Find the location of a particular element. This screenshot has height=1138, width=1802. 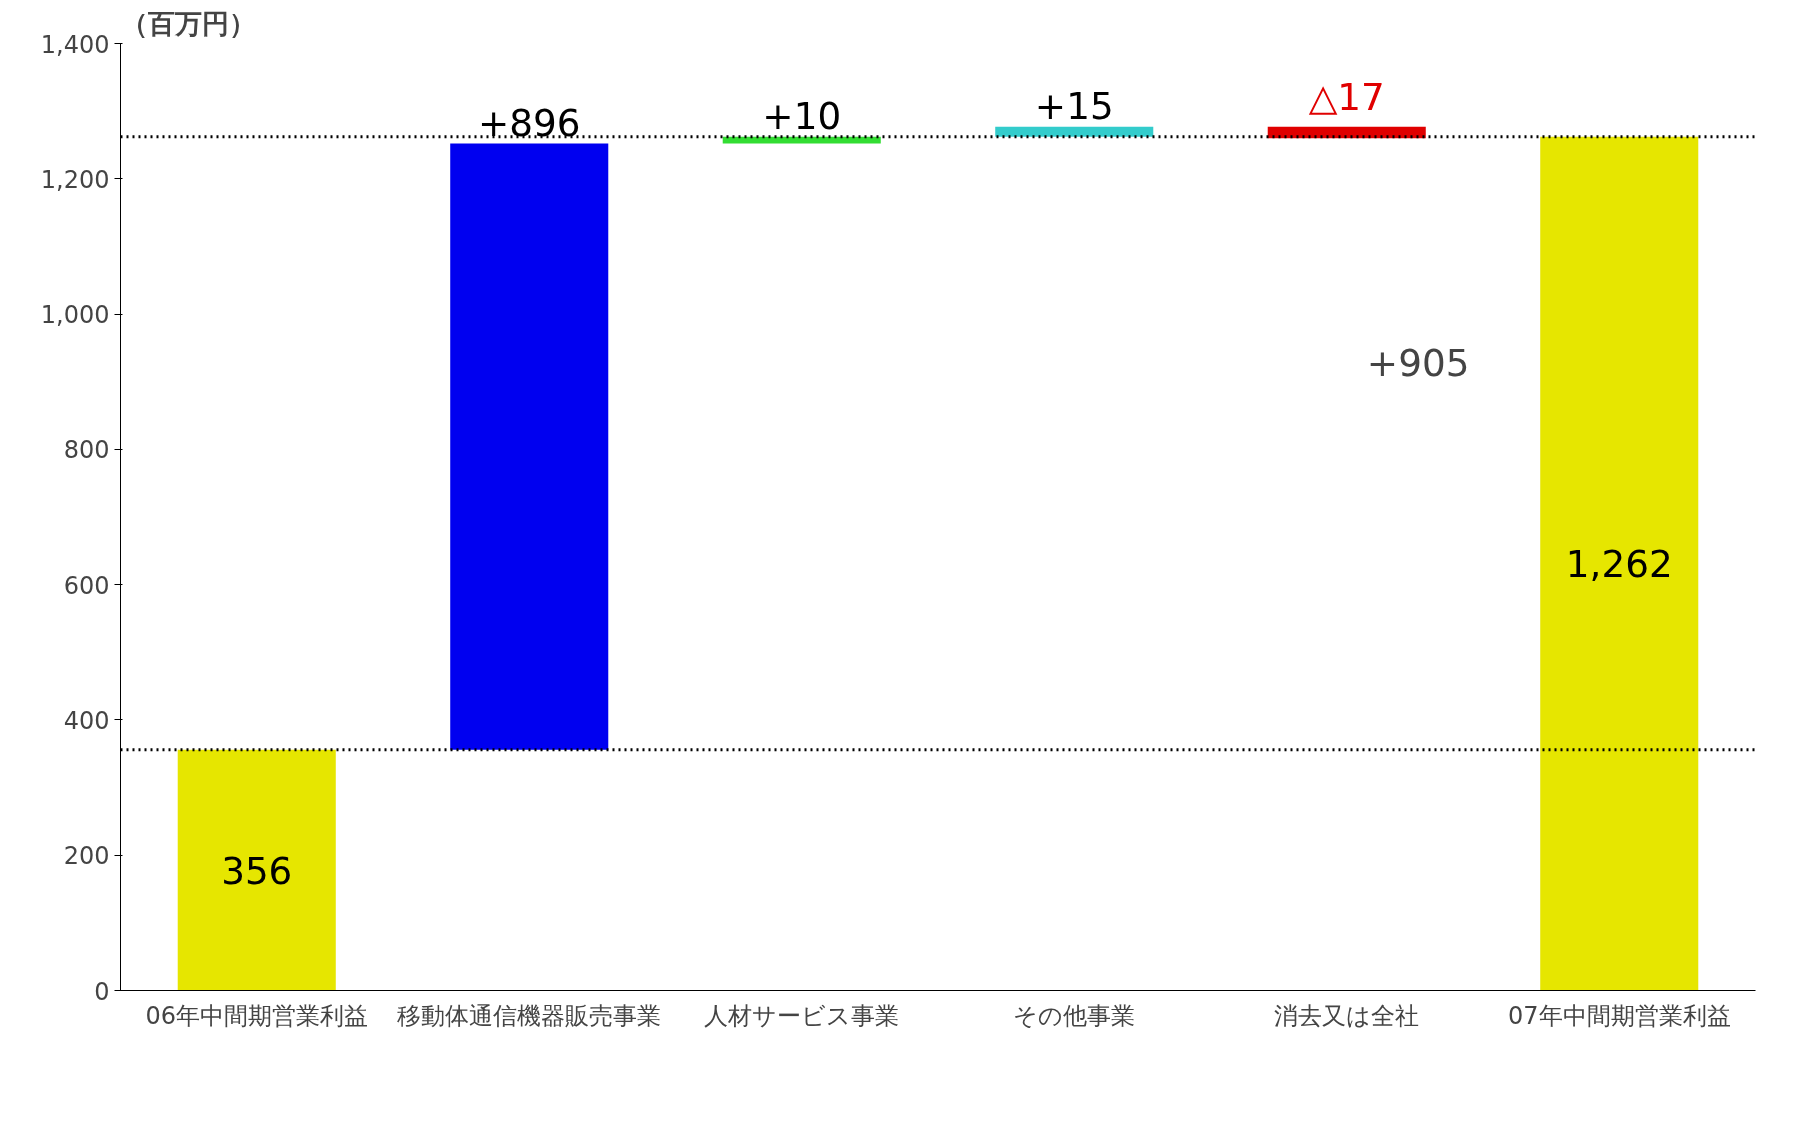

annotation: +905 is located at coordinates (1418, 362).